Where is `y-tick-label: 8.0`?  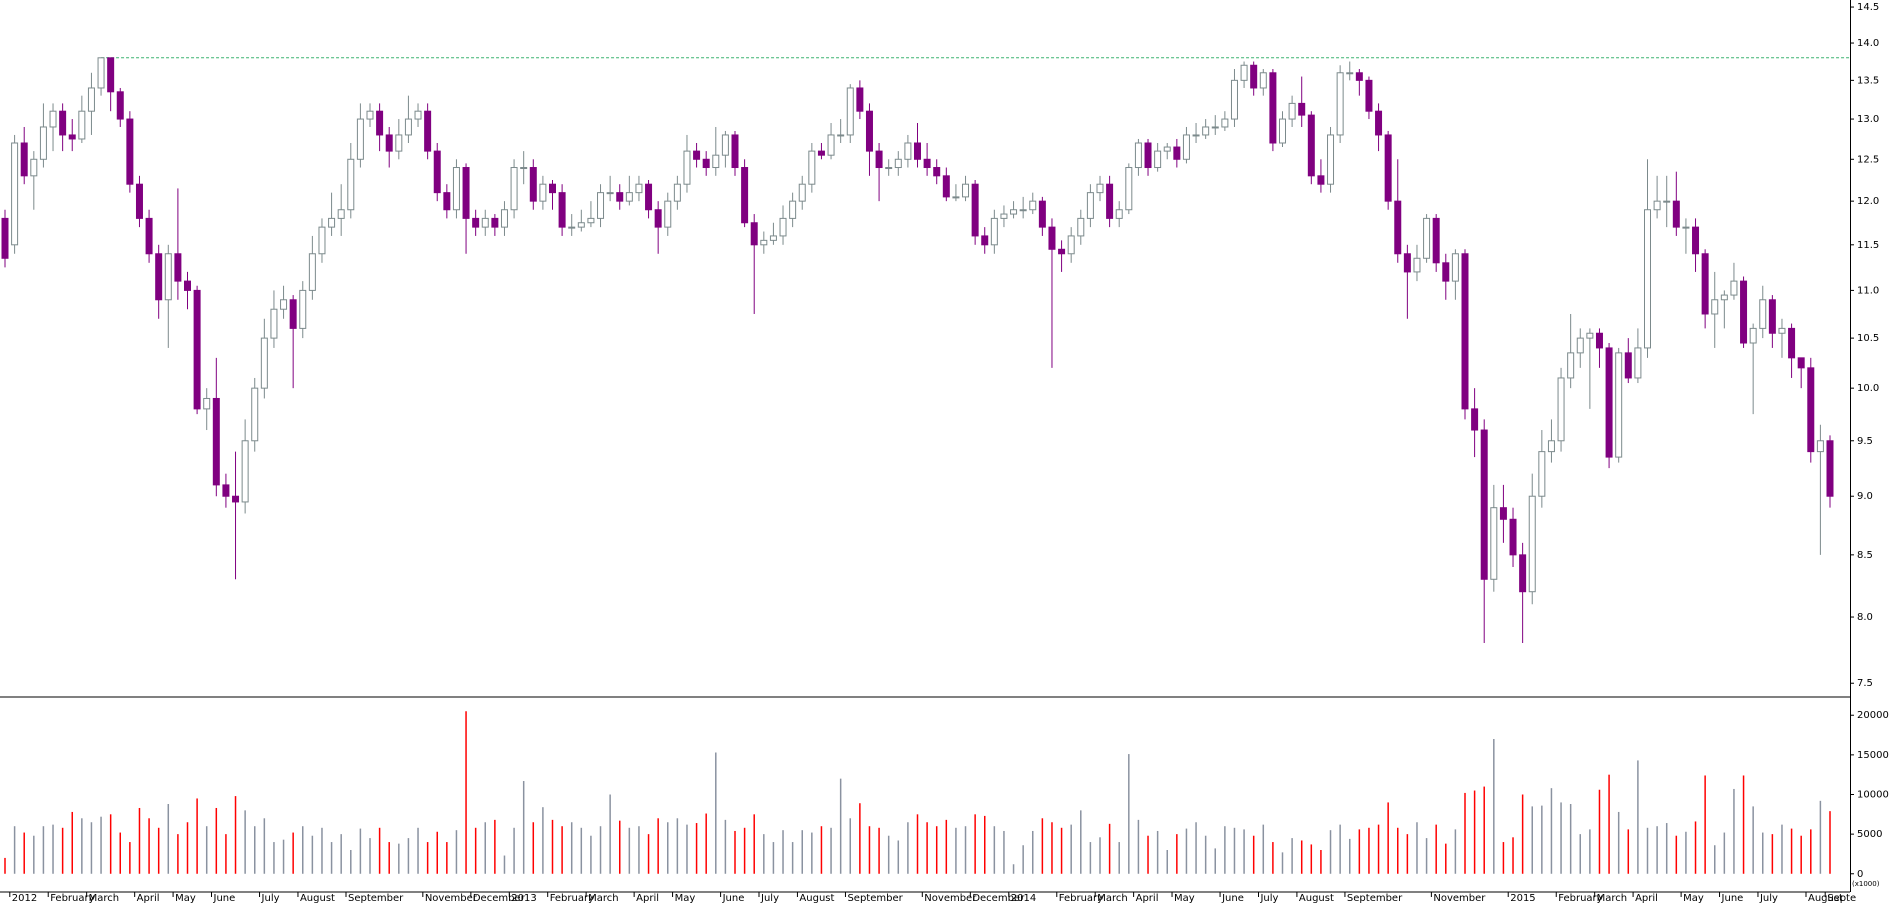 y-tick-label: 8.0 is located at coordinates (1865, 617).